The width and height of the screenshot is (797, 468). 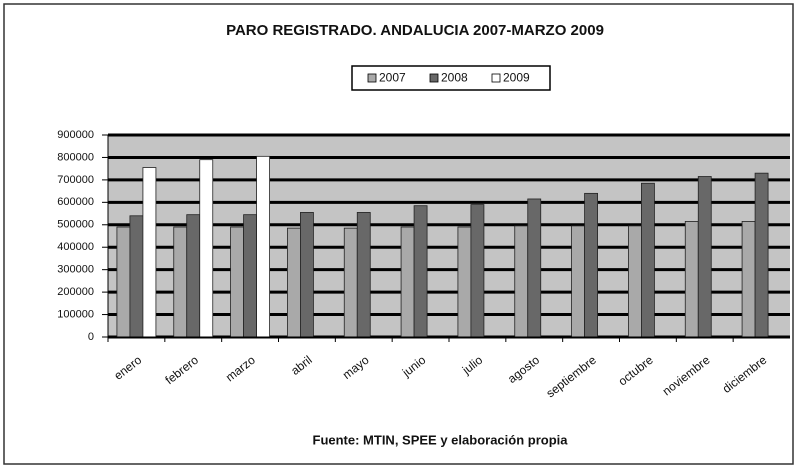 What do you see at coordinates (454, 78) in the screenshot?
I see `legend-label: 2008` at bounding box center [454, 78].